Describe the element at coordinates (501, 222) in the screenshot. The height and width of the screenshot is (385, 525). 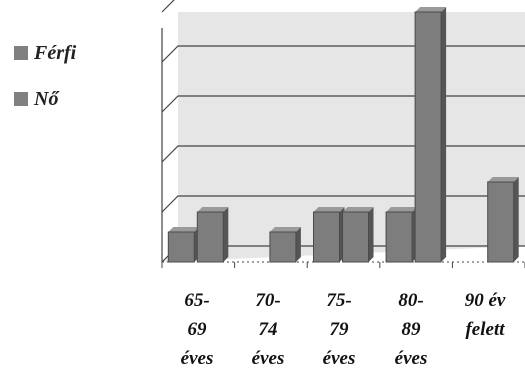
I see `bar-Nő-4` at that location.